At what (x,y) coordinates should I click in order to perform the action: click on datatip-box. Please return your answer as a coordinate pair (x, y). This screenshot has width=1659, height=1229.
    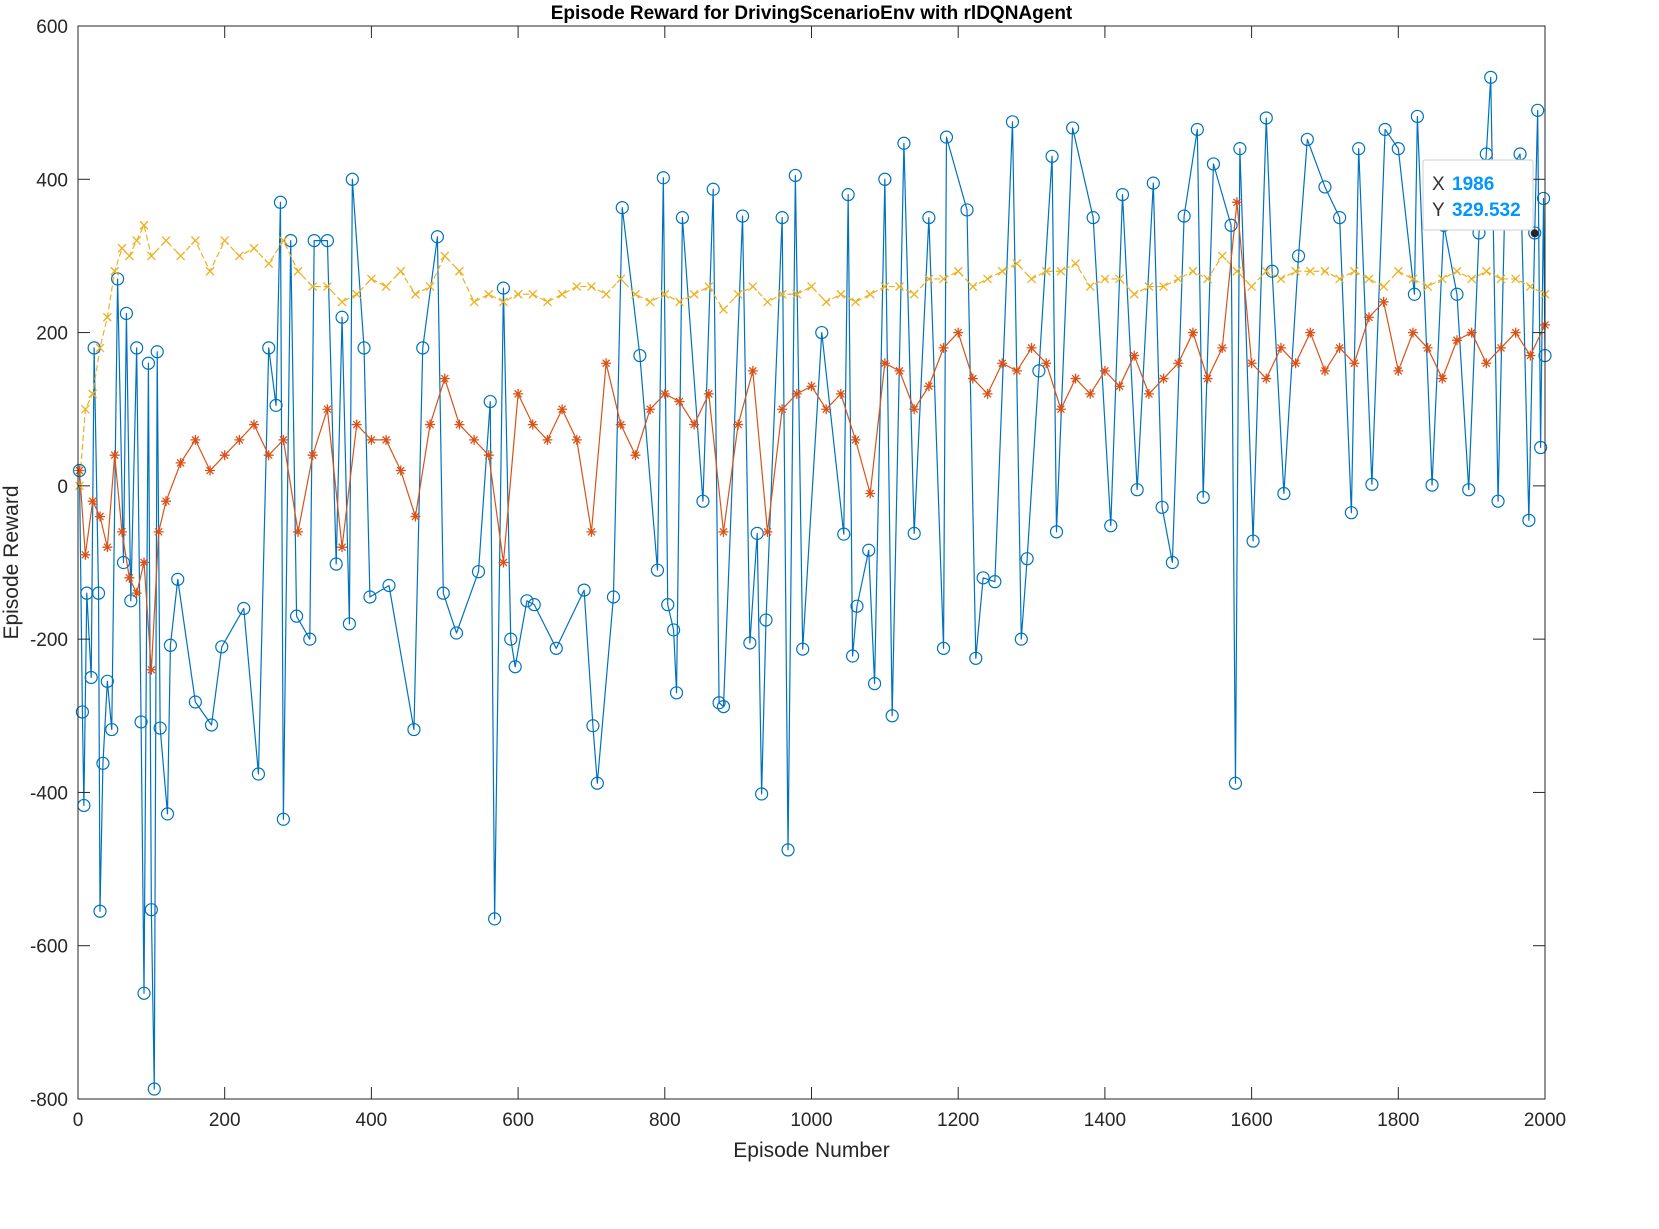
    Looking at the image, I should click on (1478, 195).